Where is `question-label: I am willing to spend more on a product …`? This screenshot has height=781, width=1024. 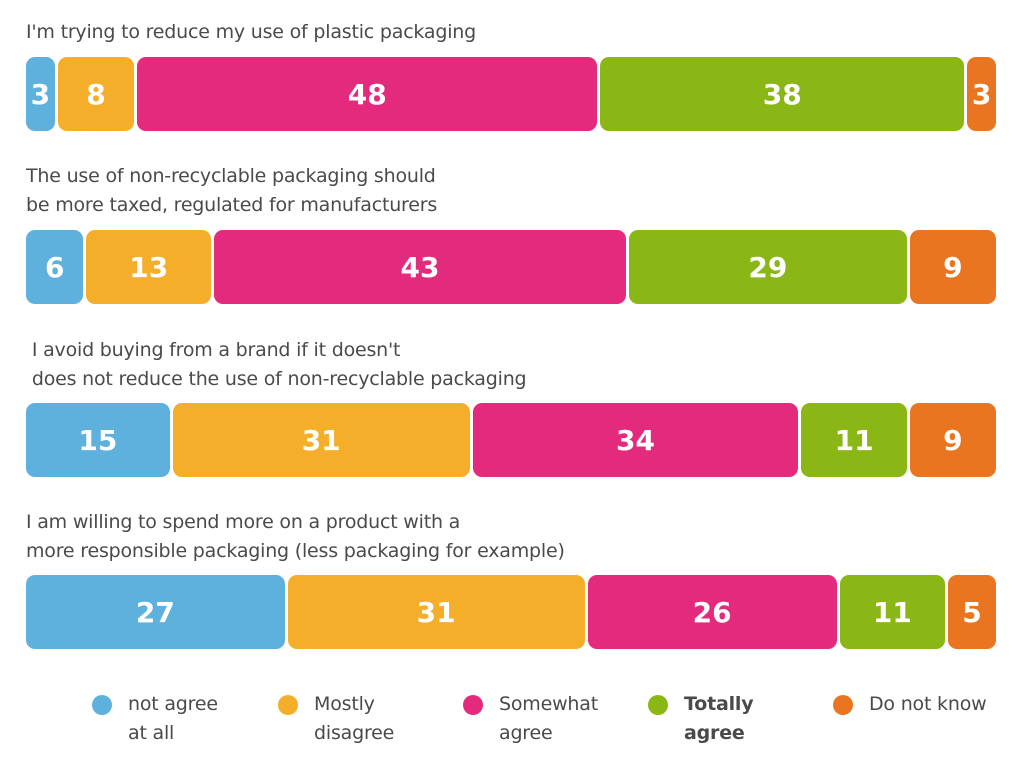
question-label: I am willing to spend more on a product … is located at coordinates (295, 536).